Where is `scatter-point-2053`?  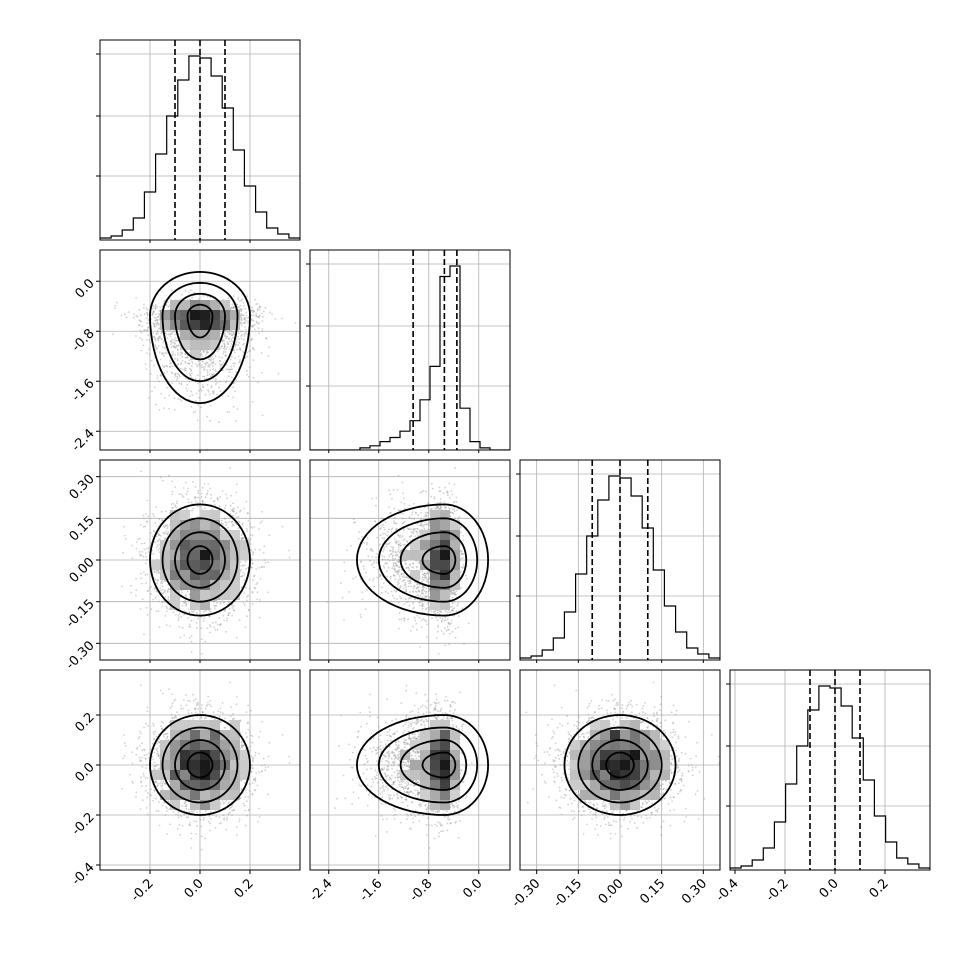 scatter-point-2053 is located at coordinates (184, 368).